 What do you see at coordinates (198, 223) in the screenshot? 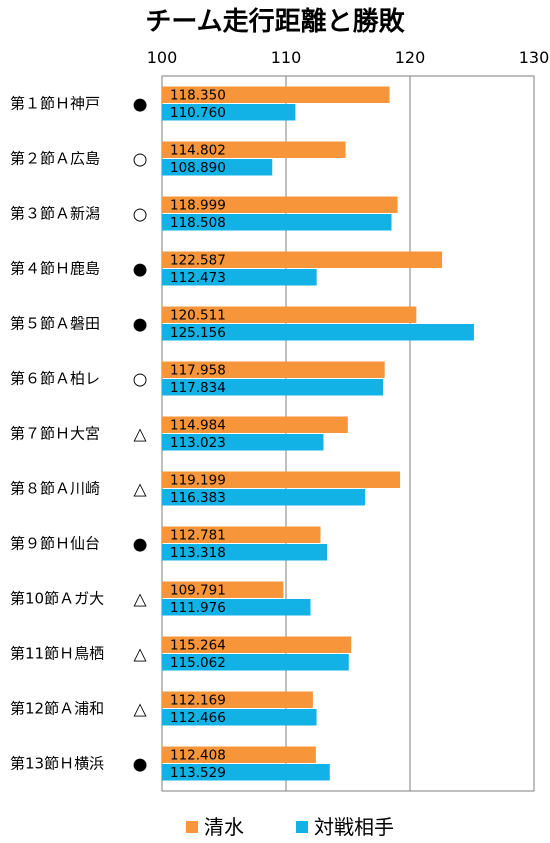
I see `data-label: 118.508` at bounding box center [198, 223].